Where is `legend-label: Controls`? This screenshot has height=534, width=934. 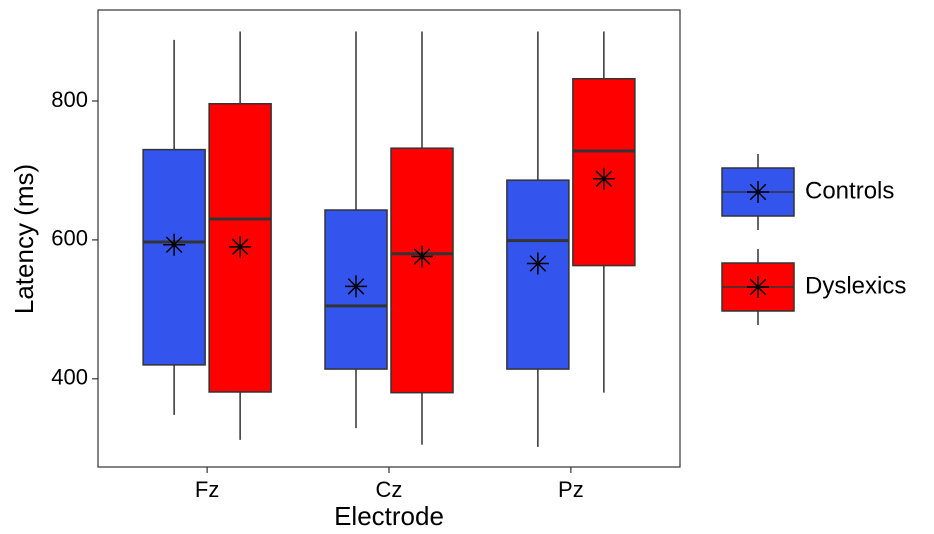 legend-label: Controls is located at coordinates (849, 190).